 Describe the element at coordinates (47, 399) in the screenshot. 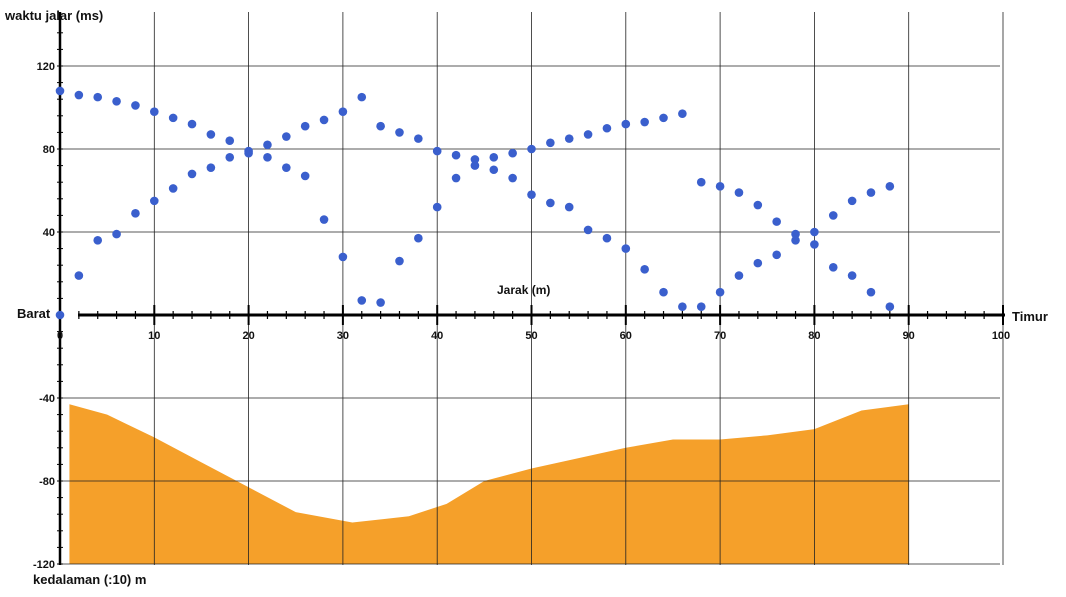

I see `y-tick-label: -40` at that location.